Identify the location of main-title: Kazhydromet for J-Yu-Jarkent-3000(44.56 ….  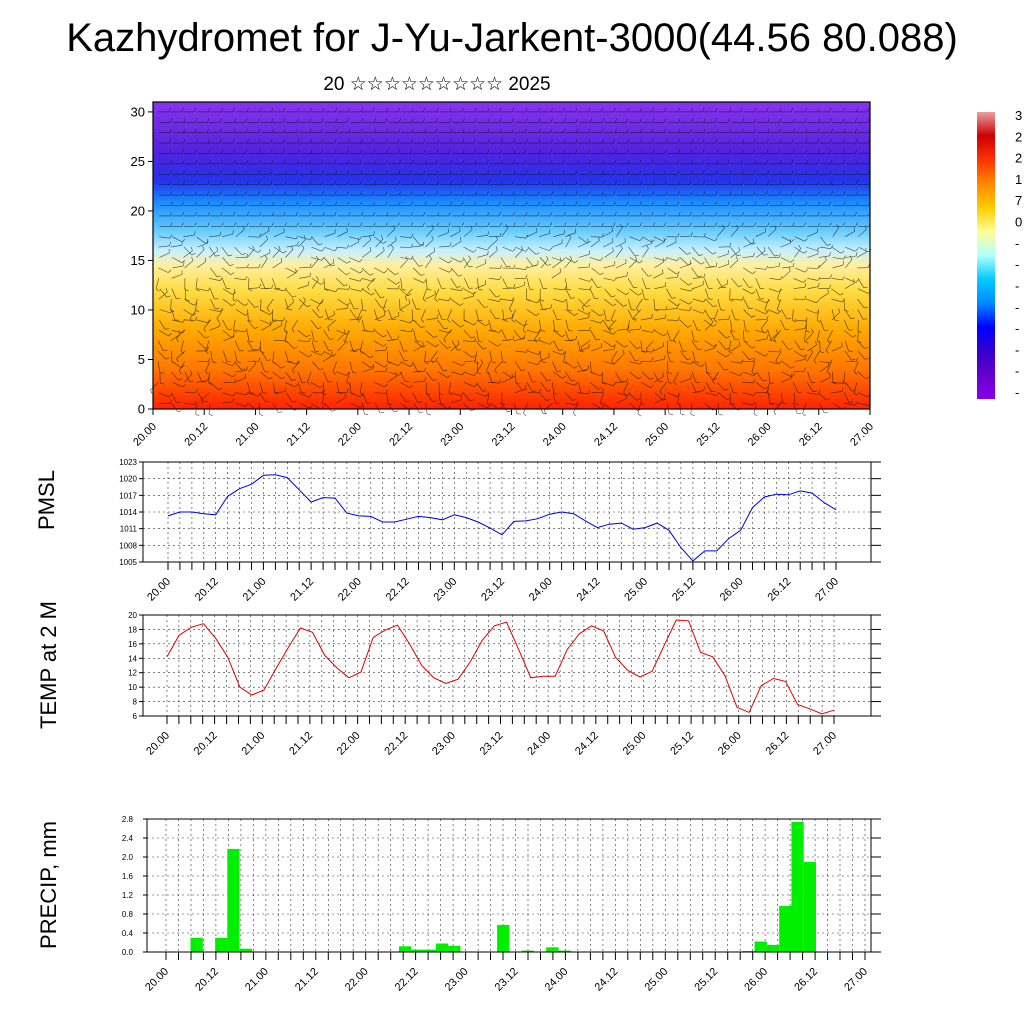
(512, 38).